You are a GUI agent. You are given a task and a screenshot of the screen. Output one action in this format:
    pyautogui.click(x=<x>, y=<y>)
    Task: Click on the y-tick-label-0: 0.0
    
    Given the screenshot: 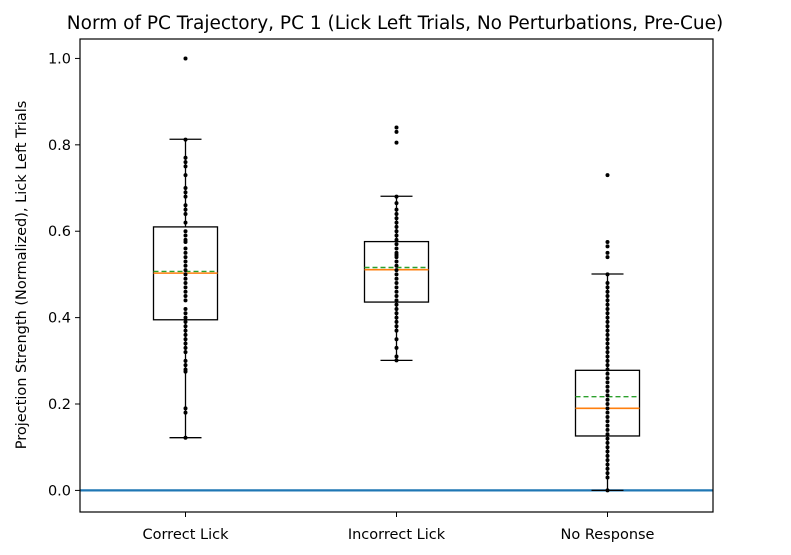 What is the action you would take?
    pyautogui.click(x=59, y=491)
    